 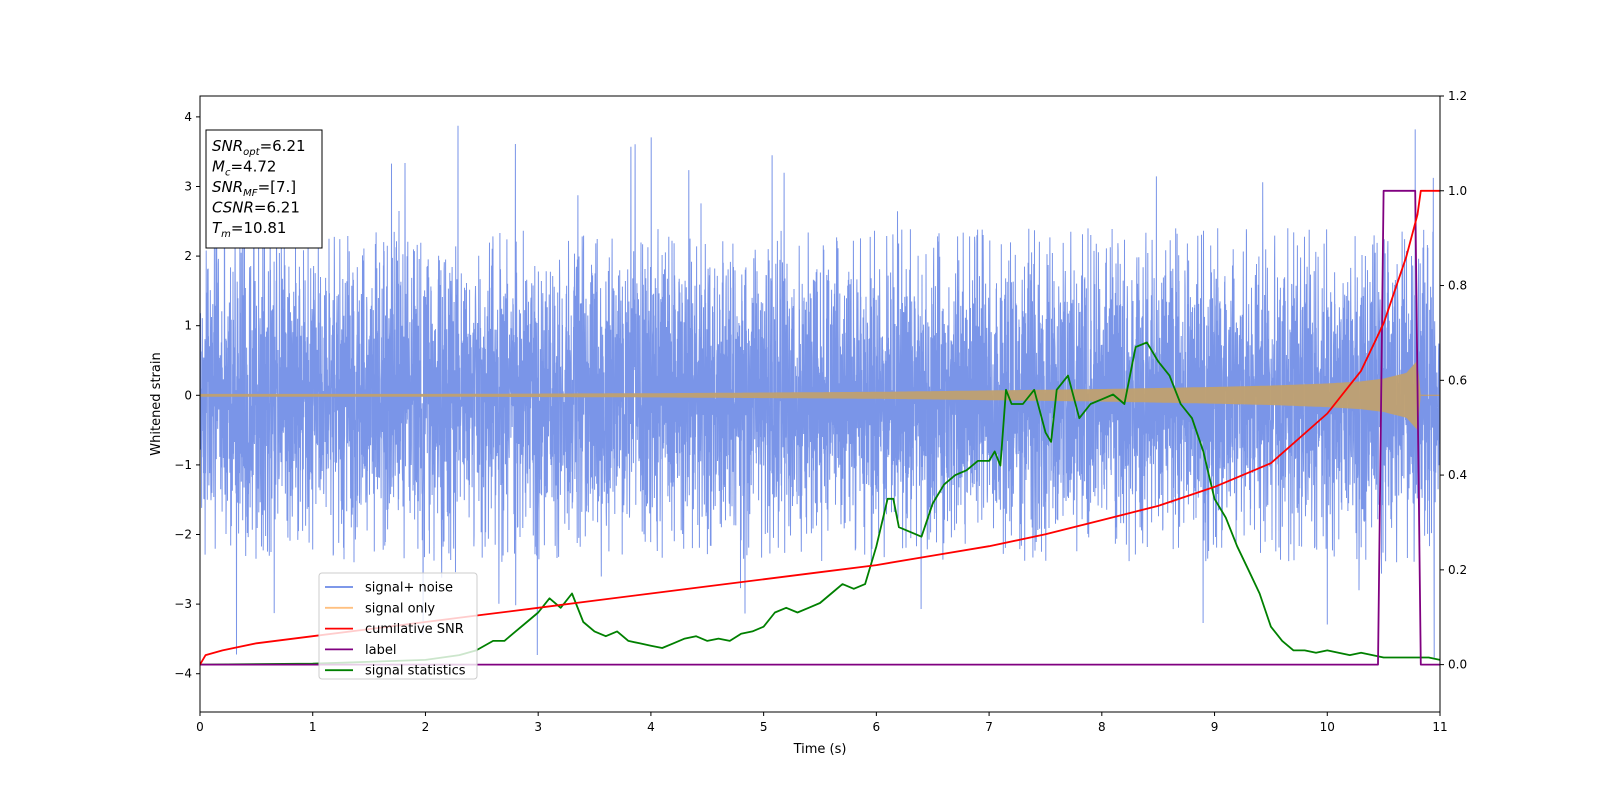 What do you see at coordinates (1457, 191) in the screenshot?
I see `y2-tick-label: 1.0` at bounding box center [1457, 191].